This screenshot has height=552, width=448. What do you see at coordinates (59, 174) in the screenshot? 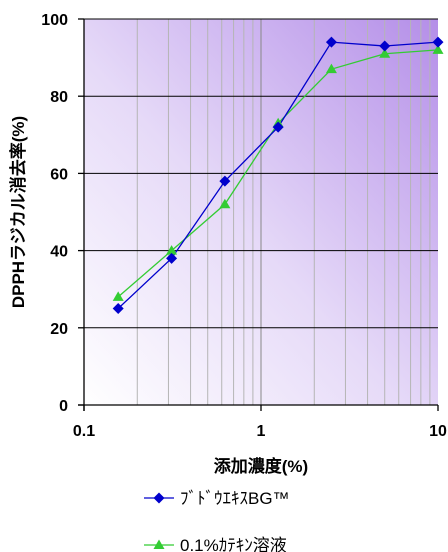
I see `y-tick-label: 60` at bounding box center [59, 174].